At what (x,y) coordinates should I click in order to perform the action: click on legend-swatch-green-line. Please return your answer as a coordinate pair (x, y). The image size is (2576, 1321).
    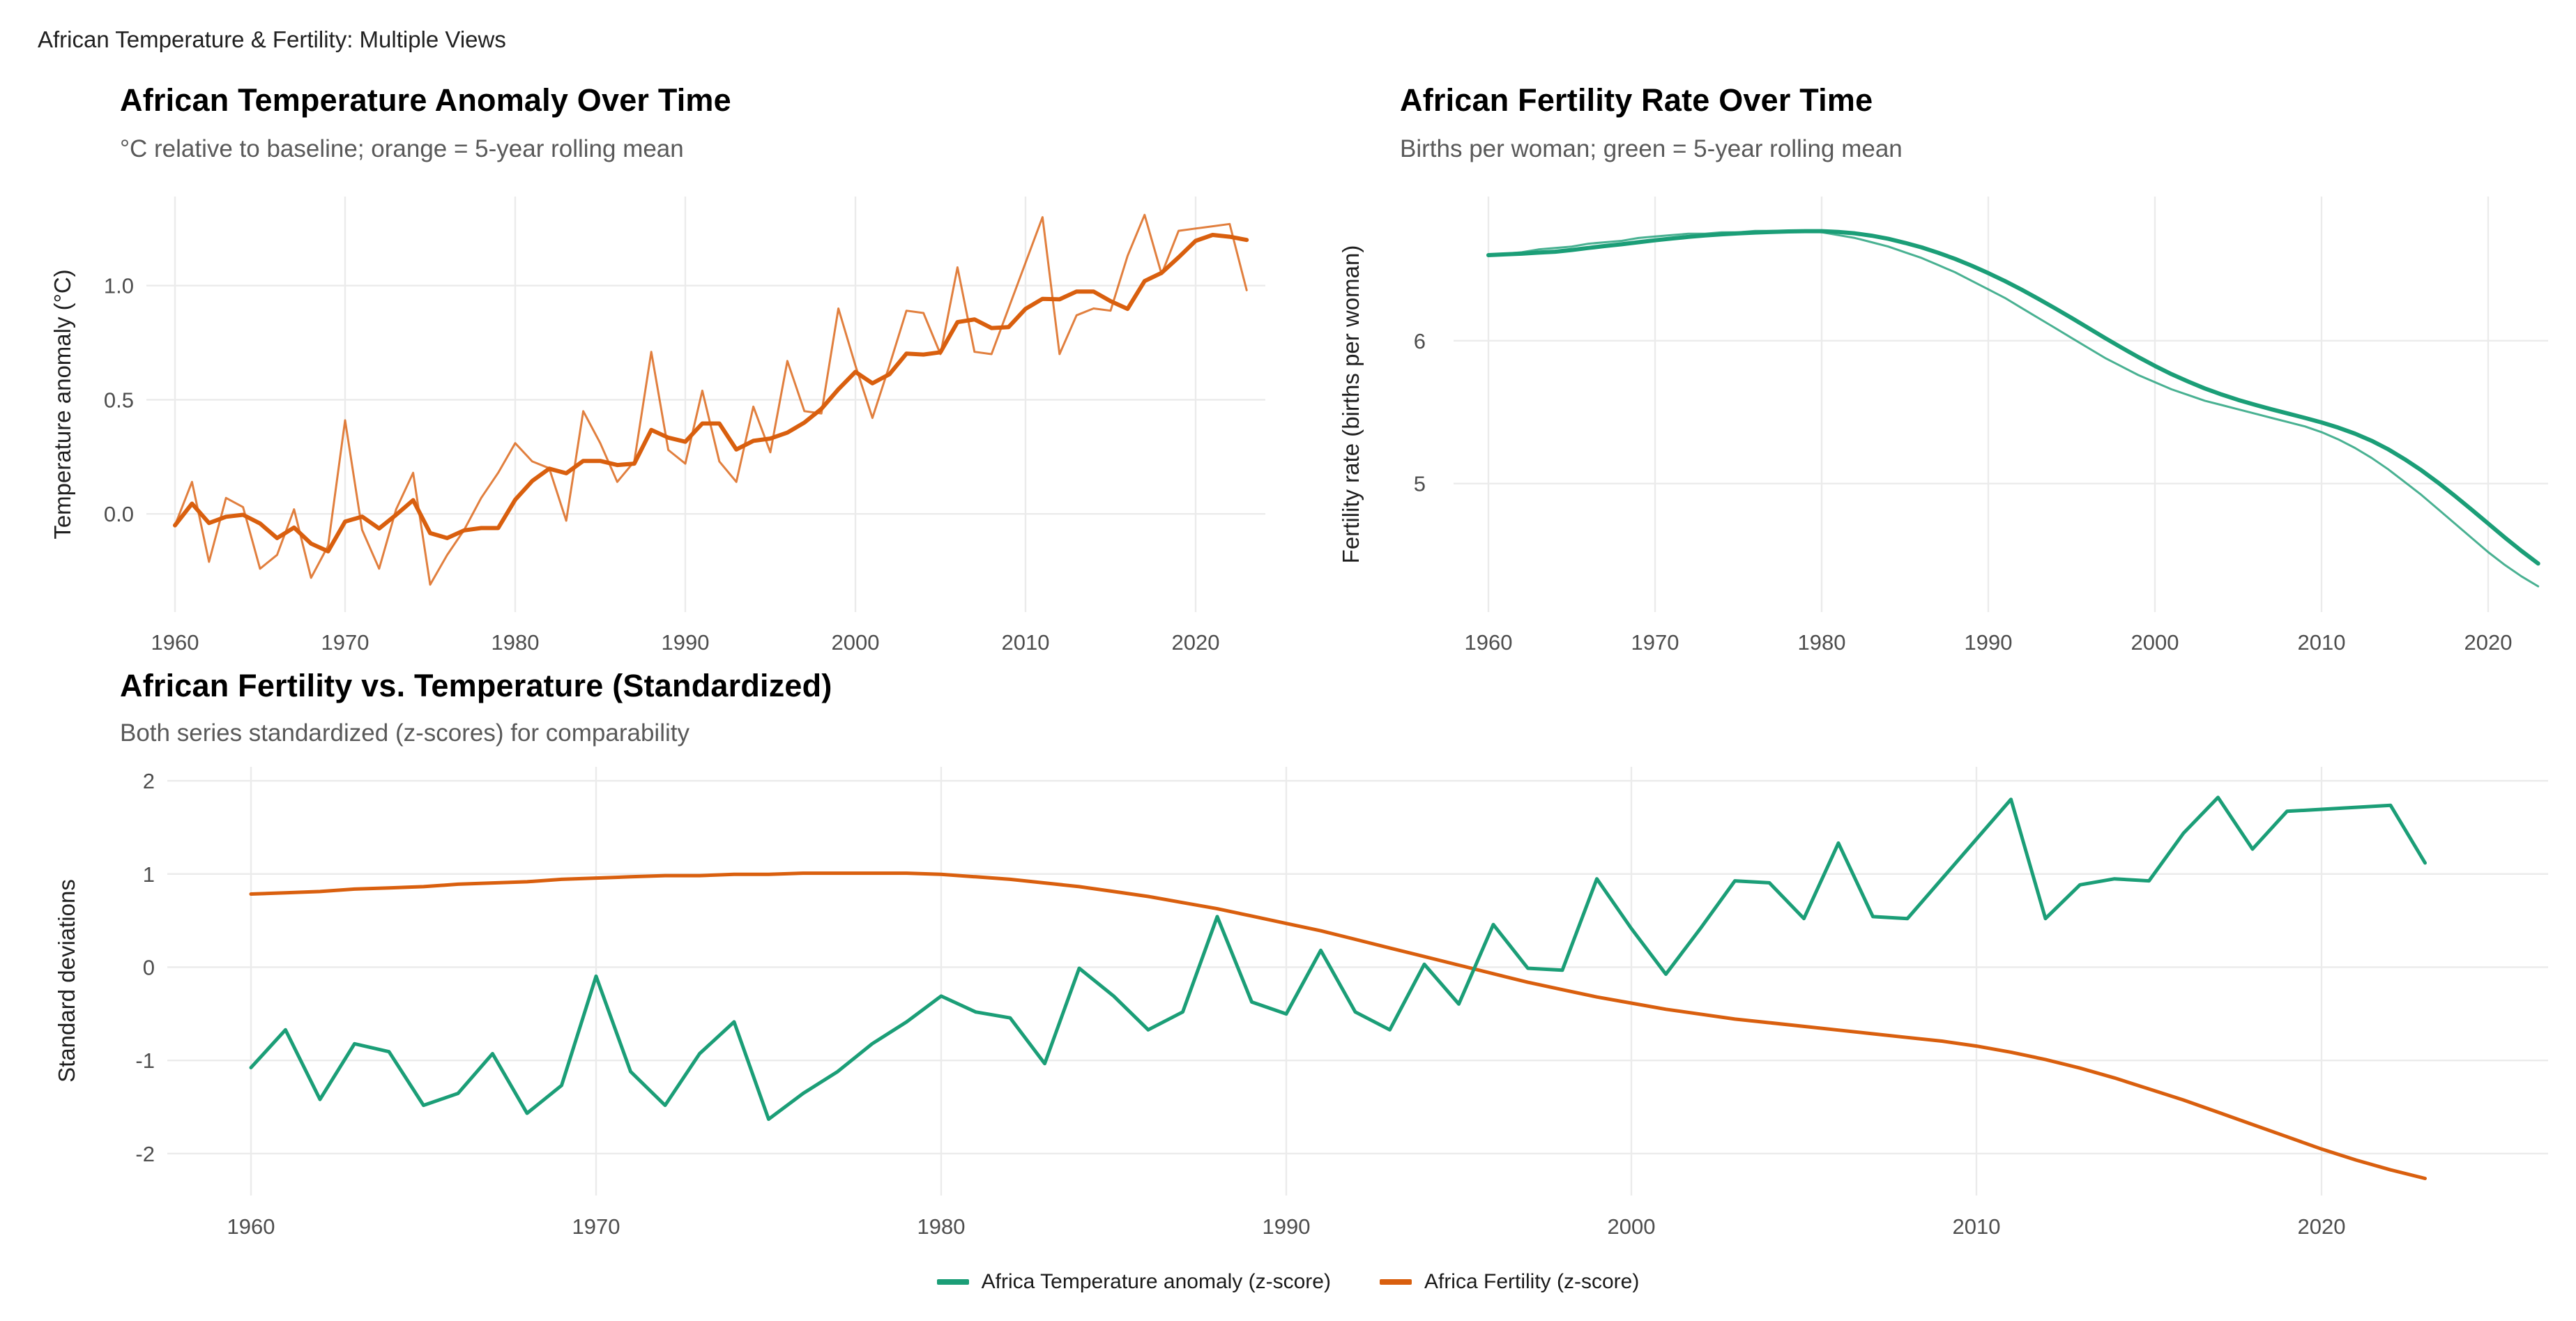
    Looking at the image, I should click on (953, 1282).